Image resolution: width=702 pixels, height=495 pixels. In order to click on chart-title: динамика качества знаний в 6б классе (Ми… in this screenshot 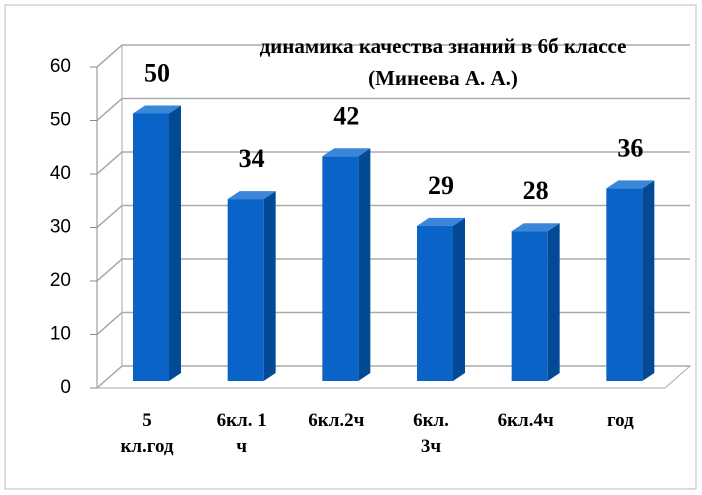, I will do `click(443, 62)`.